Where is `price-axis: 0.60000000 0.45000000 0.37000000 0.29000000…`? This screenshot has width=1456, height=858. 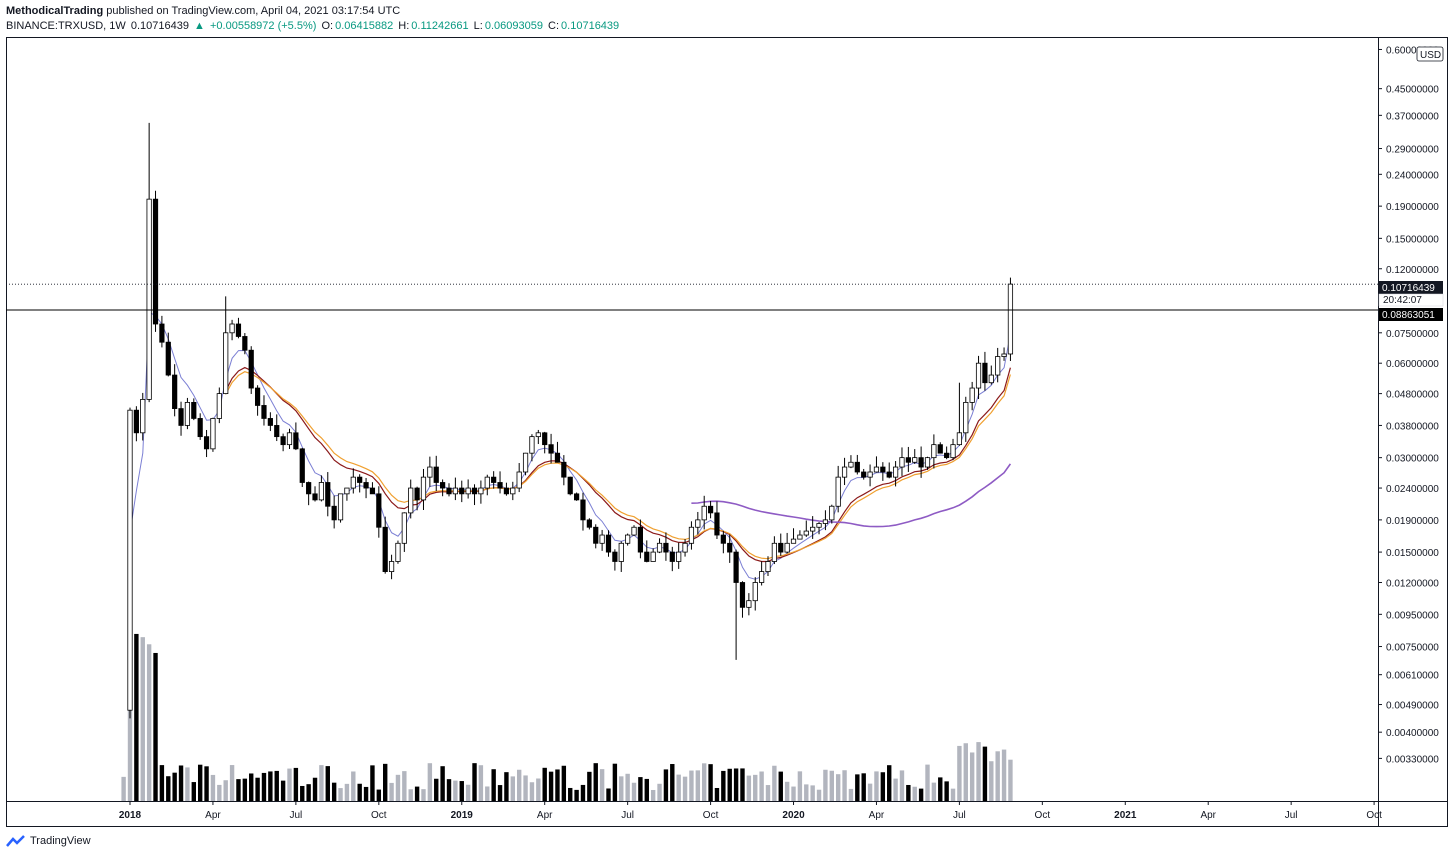
price-axis: 0.60000000 0.45000000 0.37000000 0.29000000… is located at coordinates (1408, 405).